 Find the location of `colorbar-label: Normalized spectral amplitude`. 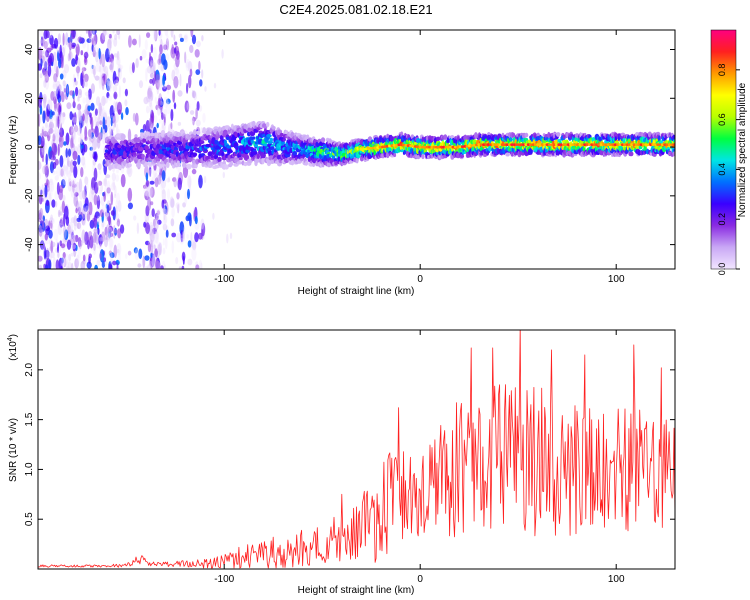

colorbar-label: Normalized spectral amplitude is located at coordinates (742, 149).